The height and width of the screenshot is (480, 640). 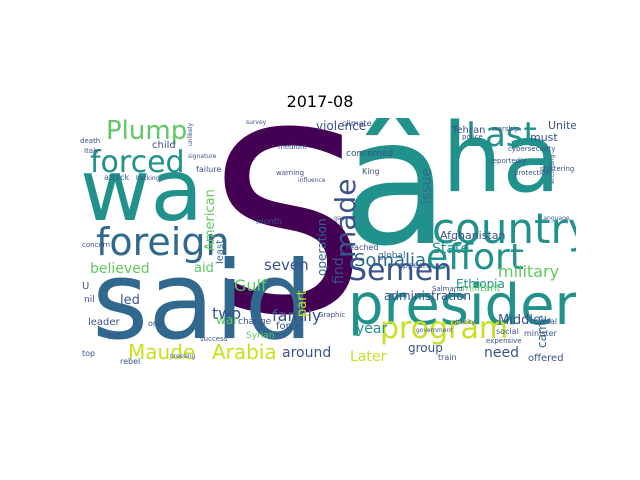 What do you see at coordinates (339, 218) in the screenshot?
I see `cloud-word: gas` at bounding box center [339, 218].